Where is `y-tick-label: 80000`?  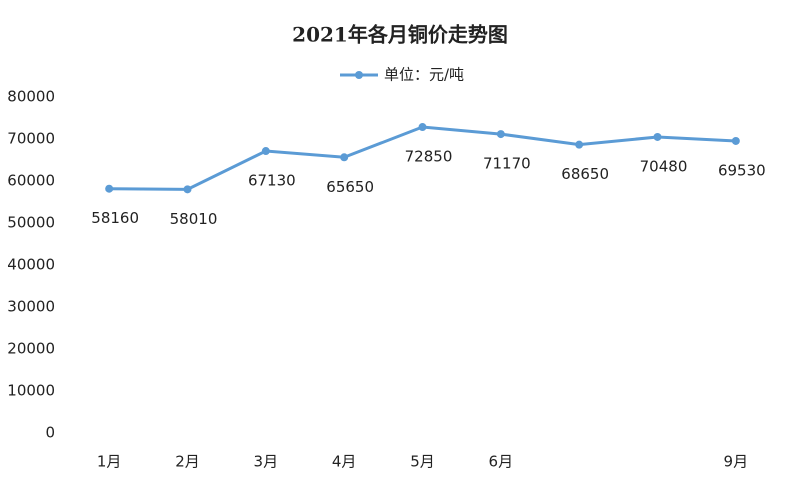
y-tick-label: 80000 is located at coordinates (31, 97).